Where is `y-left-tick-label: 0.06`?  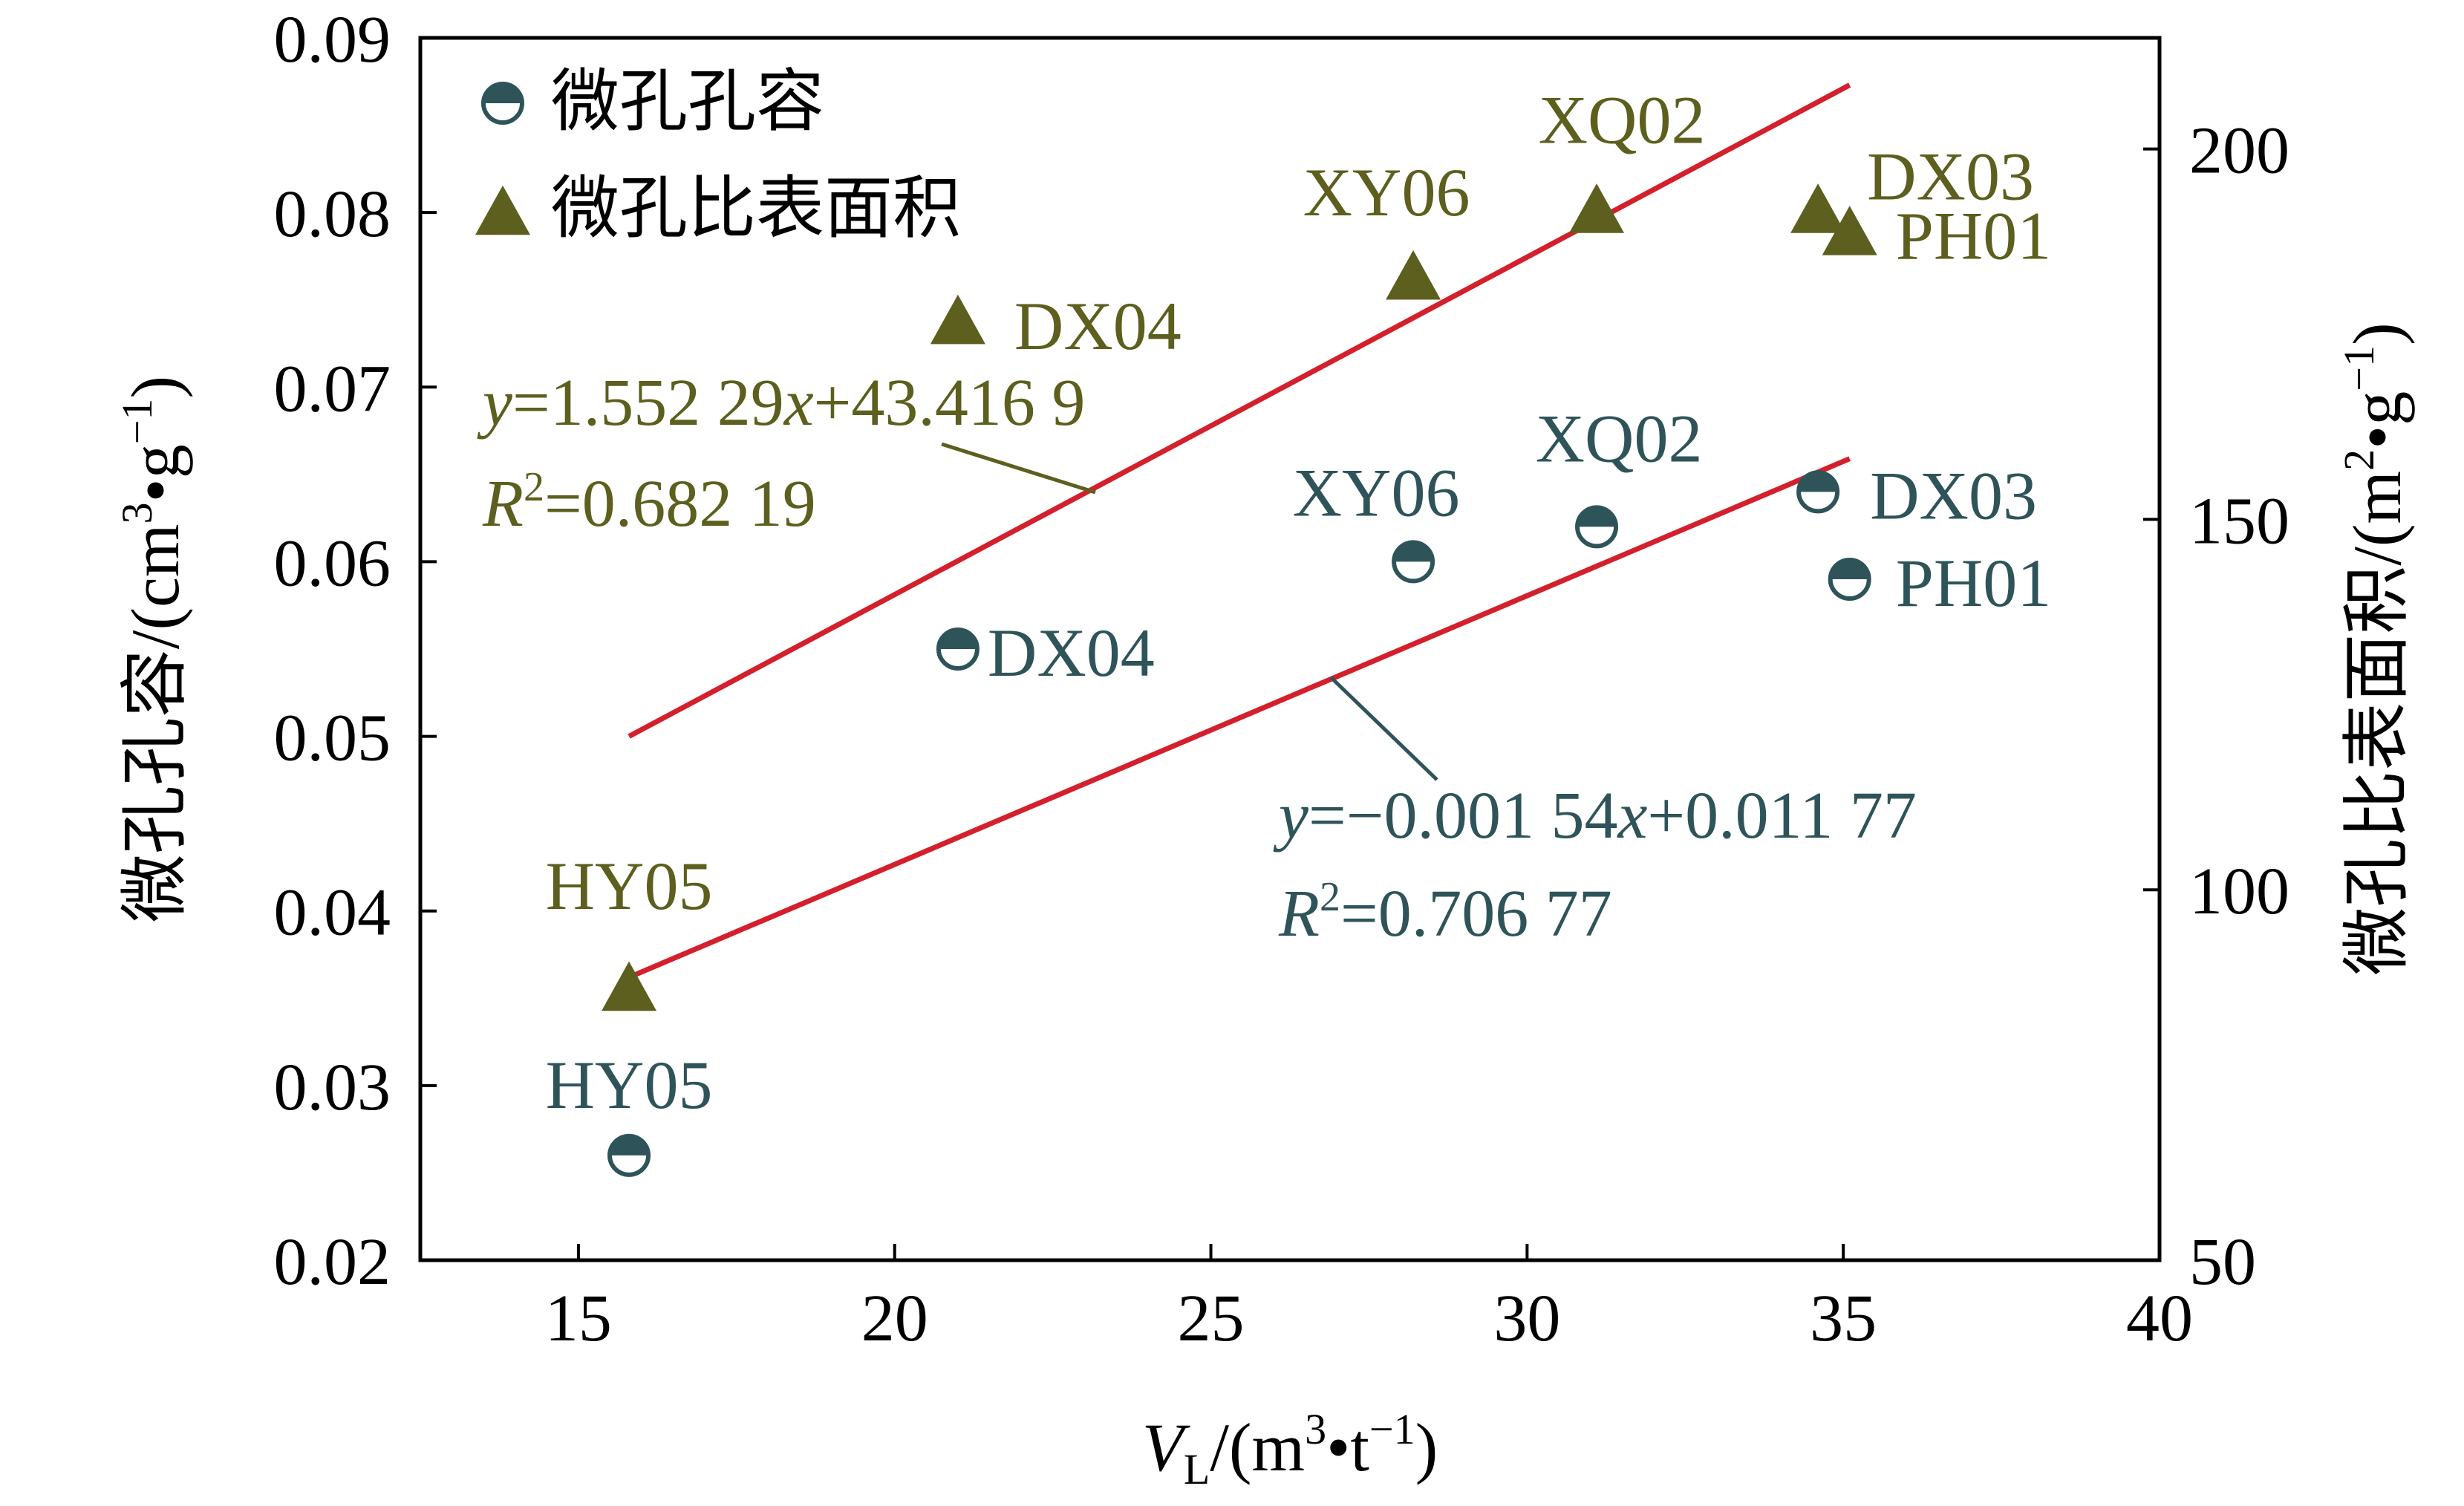 y-left-tick-label: 0.06 is located at coordinates (333, 563).